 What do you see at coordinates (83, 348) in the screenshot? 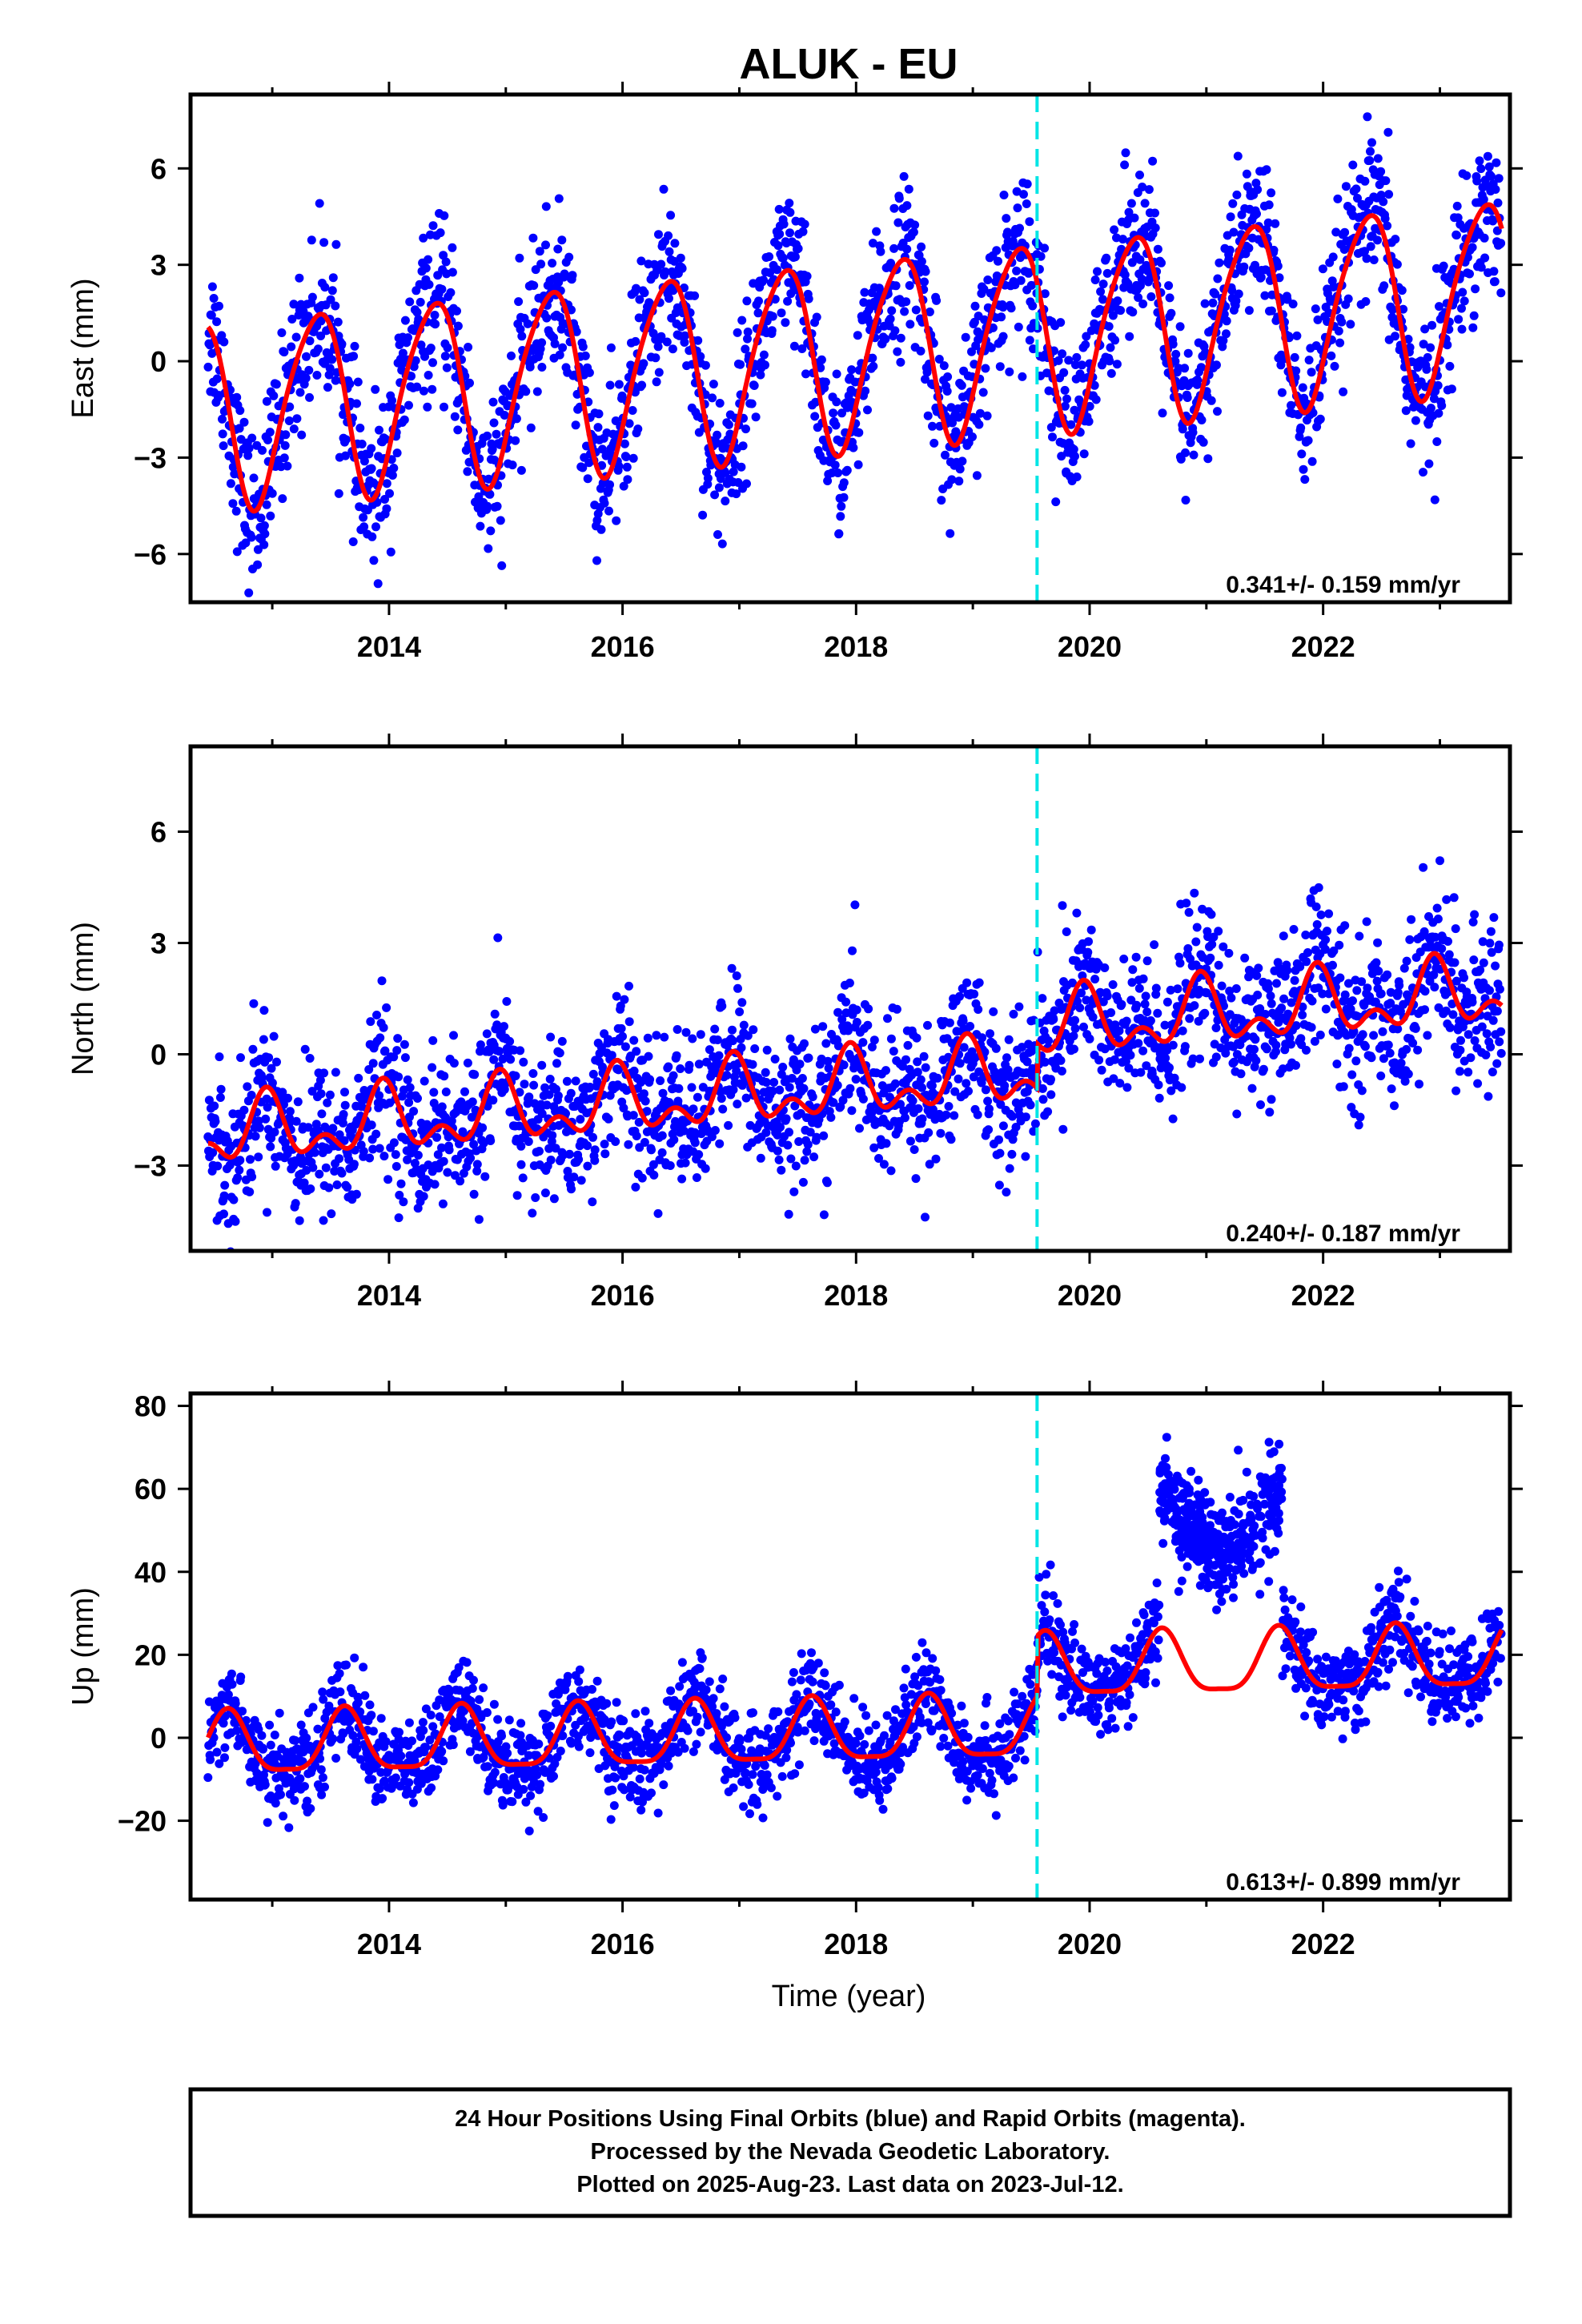
I see `east-y-axis-label: East (mm)` at bounding box center [83, 348].